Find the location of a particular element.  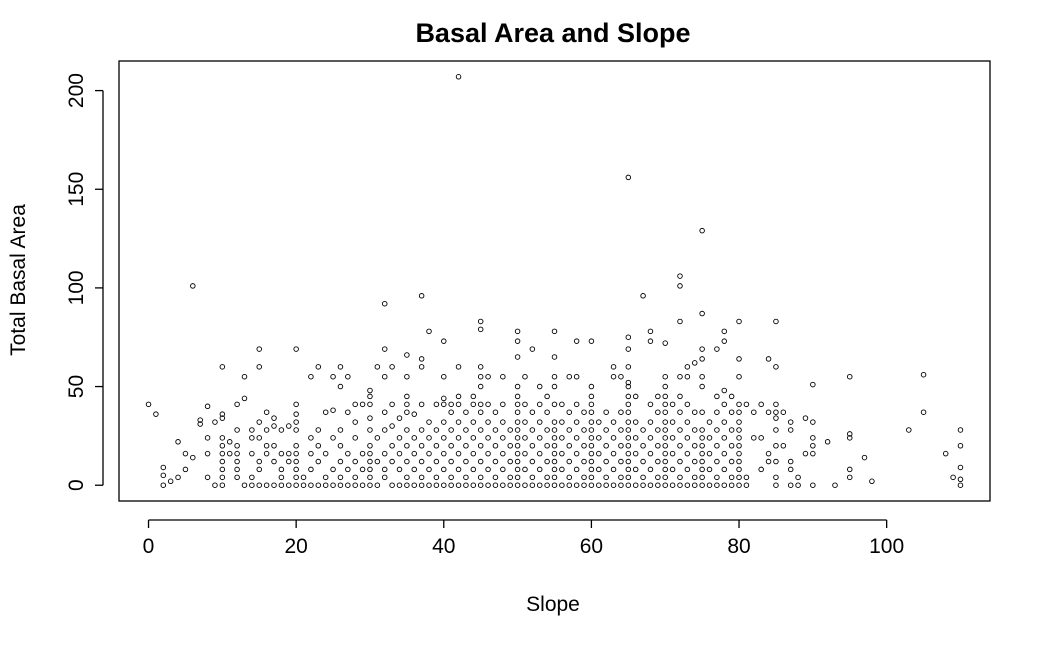

y-tick-label: 100 is located at coordinates (76, 287).